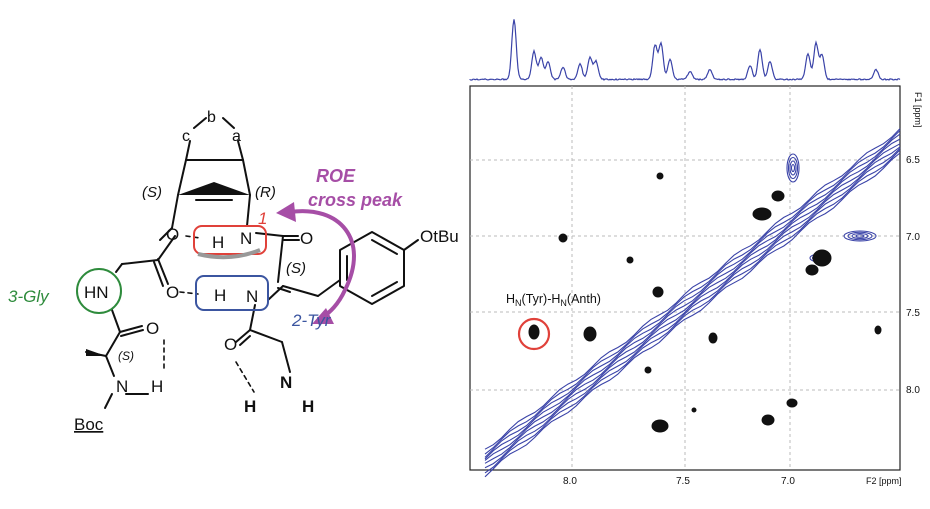 The image size is (930, 509). What do you see at coordinates (152, 192) in the screenshot?
I see `stereo-s1: (S)` at bounding box center [152, 192].